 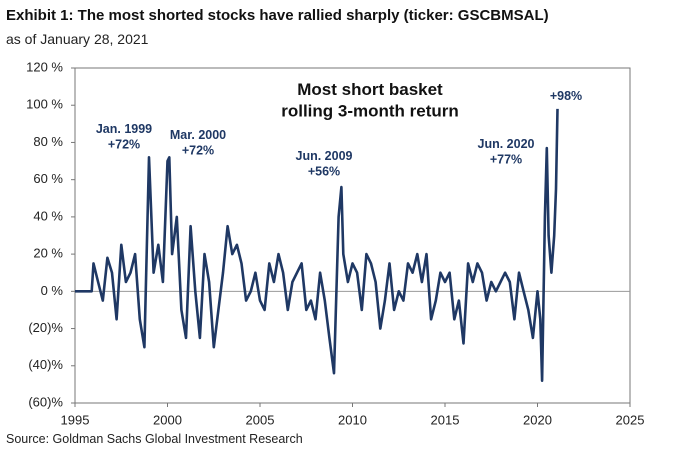 I want to click on y-tick-label: (20)%, so click(x=45, y=327).